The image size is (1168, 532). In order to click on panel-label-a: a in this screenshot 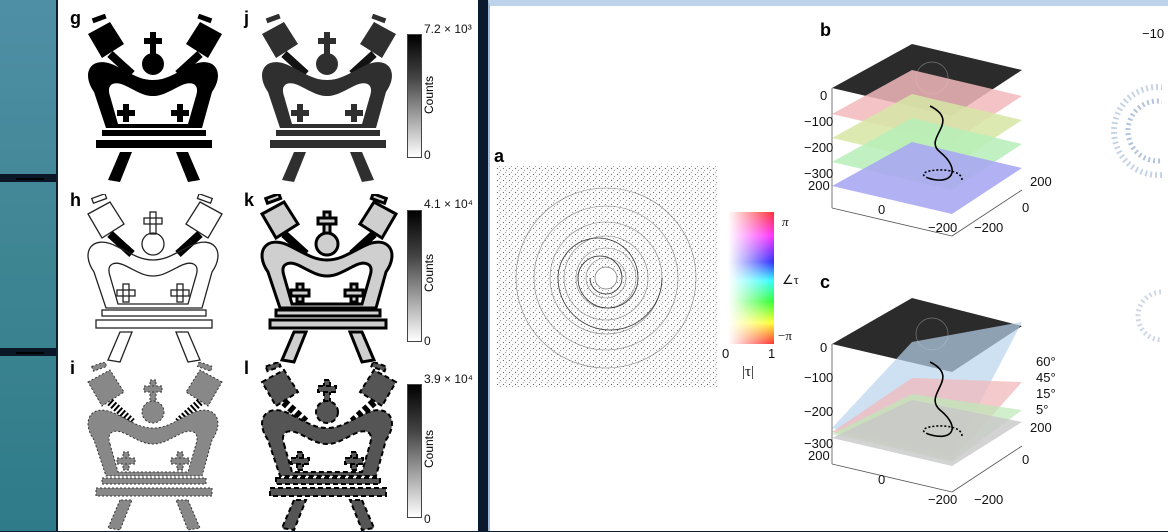, I will do `click(499, 156)`.